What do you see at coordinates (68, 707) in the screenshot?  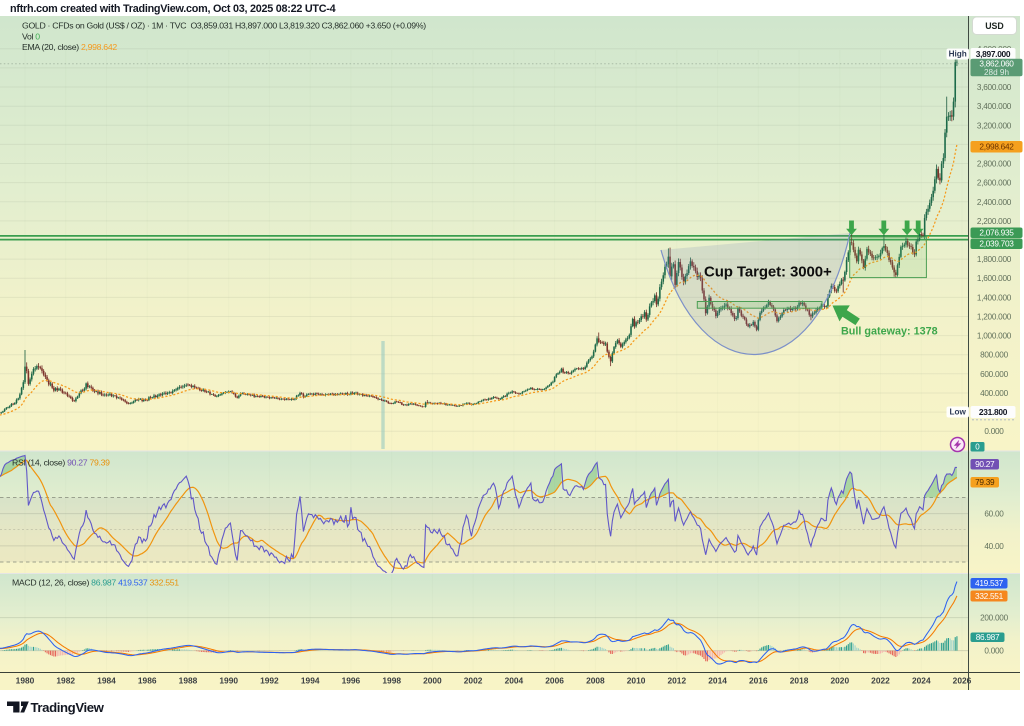 I see `svg-text: TradingView` at bounding box center [68, 707].